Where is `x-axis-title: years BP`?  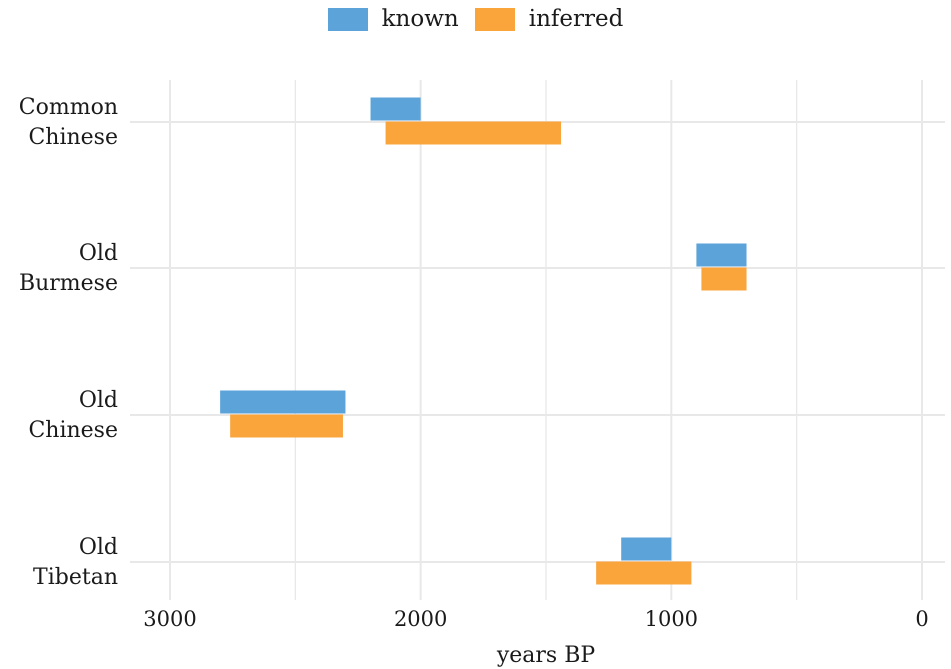
x-axis-title: years BP is located at coordinates (546, 655).